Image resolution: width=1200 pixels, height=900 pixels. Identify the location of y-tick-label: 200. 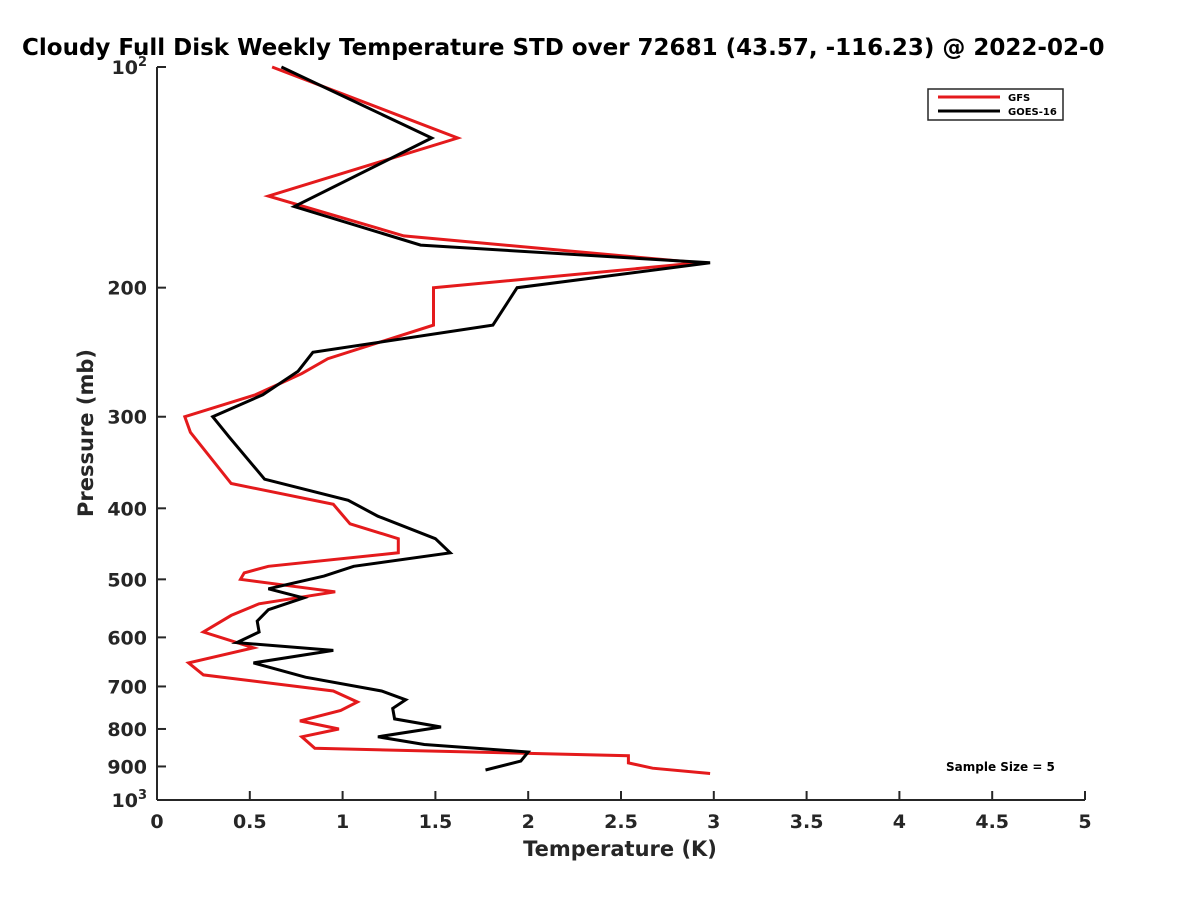
(127, 289).